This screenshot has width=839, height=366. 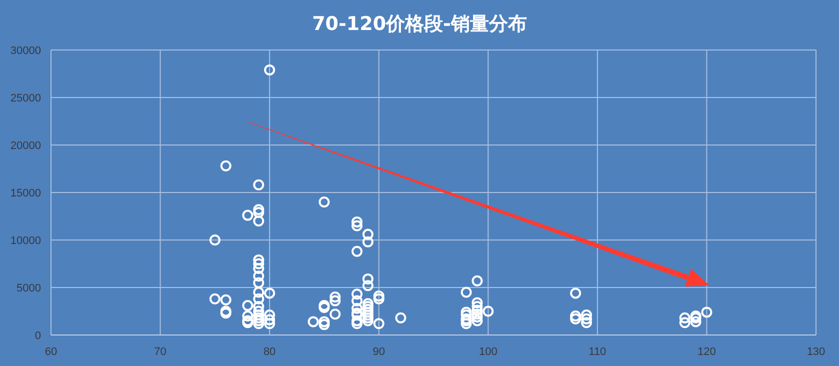 I want to click on x-tick-label: 130, so click(x=816, y=352).